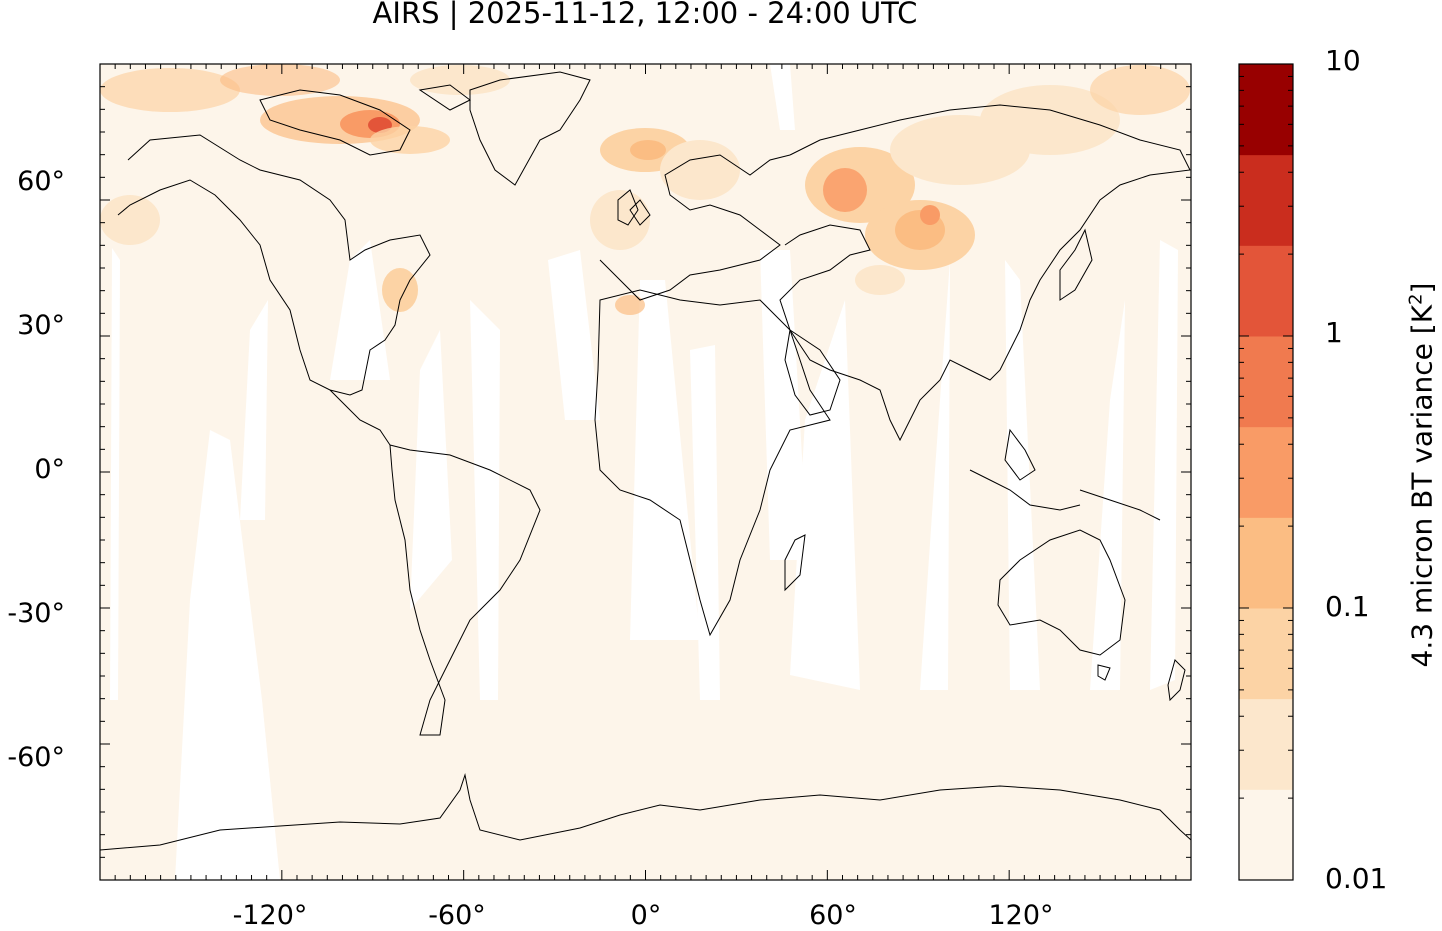 The height and width of the screenshot is (931, 1442). Describe the element at coordinates (1343, 60) in the screenshot. I see `colorbar-label-10: 10` at that location.